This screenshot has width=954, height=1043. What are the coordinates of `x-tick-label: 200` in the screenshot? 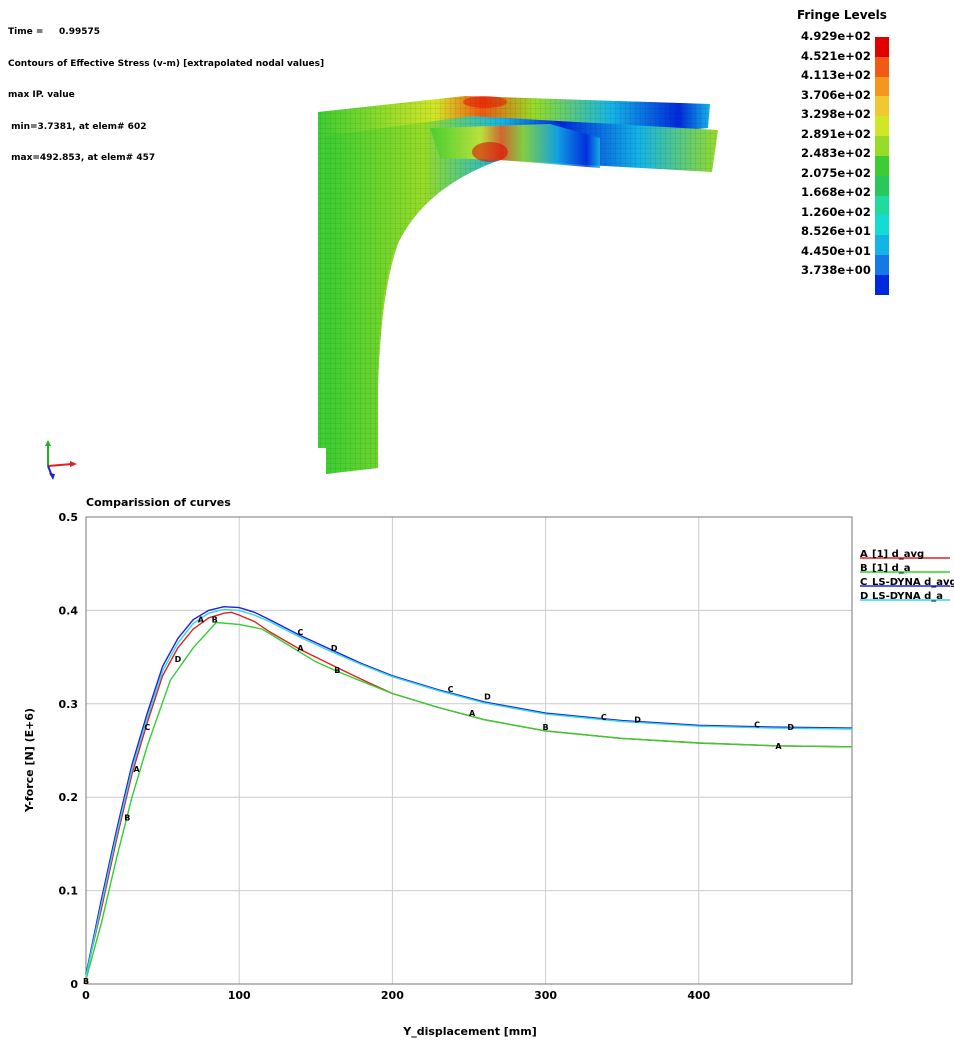 It's located at (392, 995).